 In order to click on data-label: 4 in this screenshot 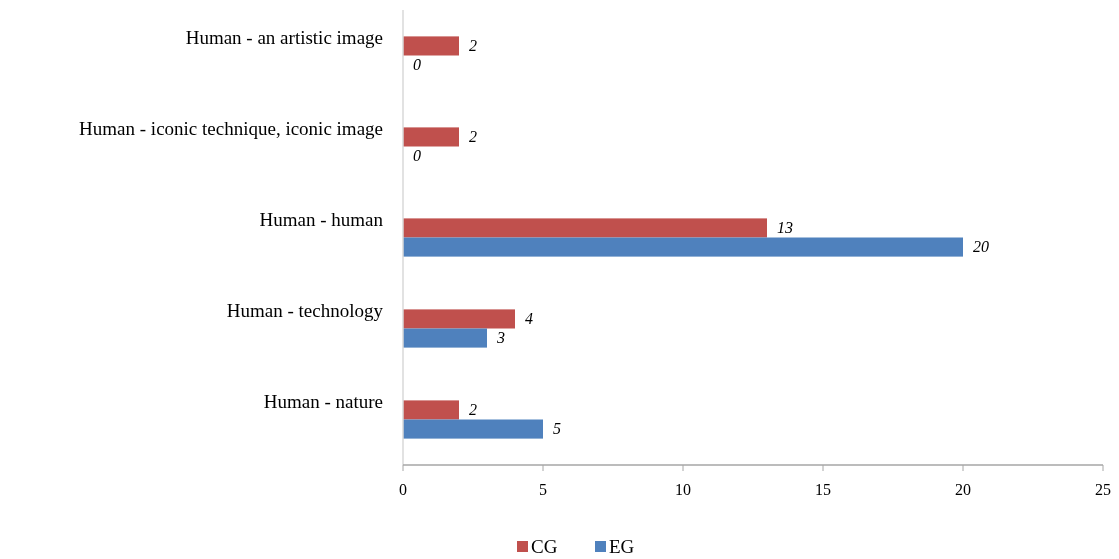, I will do `click(529, 318)`.